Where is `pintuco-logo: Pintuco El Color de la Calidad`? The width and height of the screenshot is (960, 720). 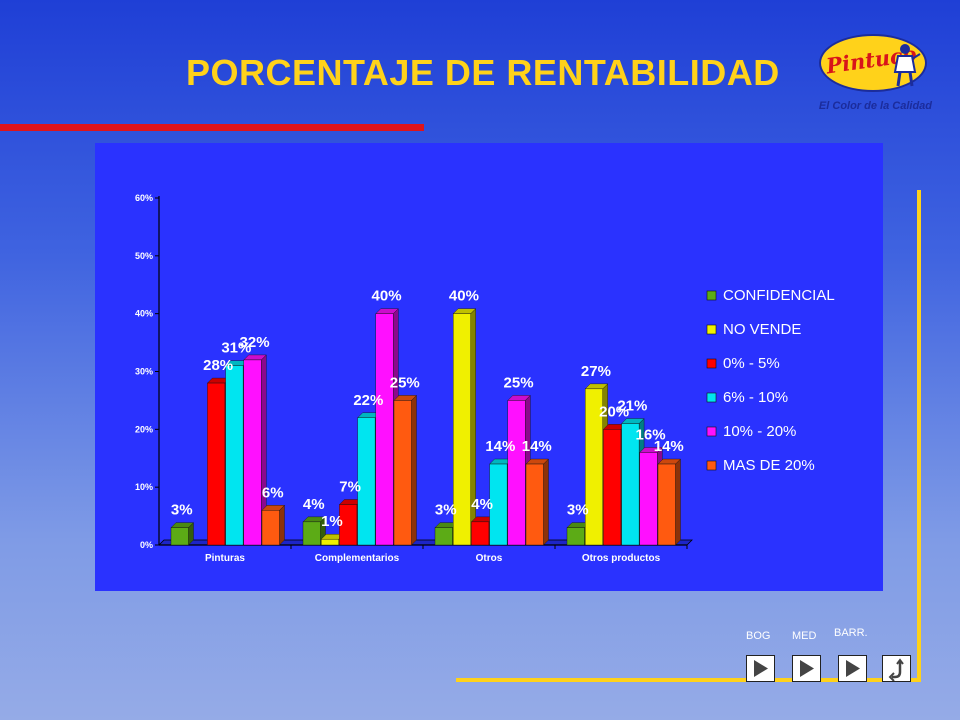
pintuco-logo: Pintuco El Color de la Calidad is located at coordinates (870, 73).